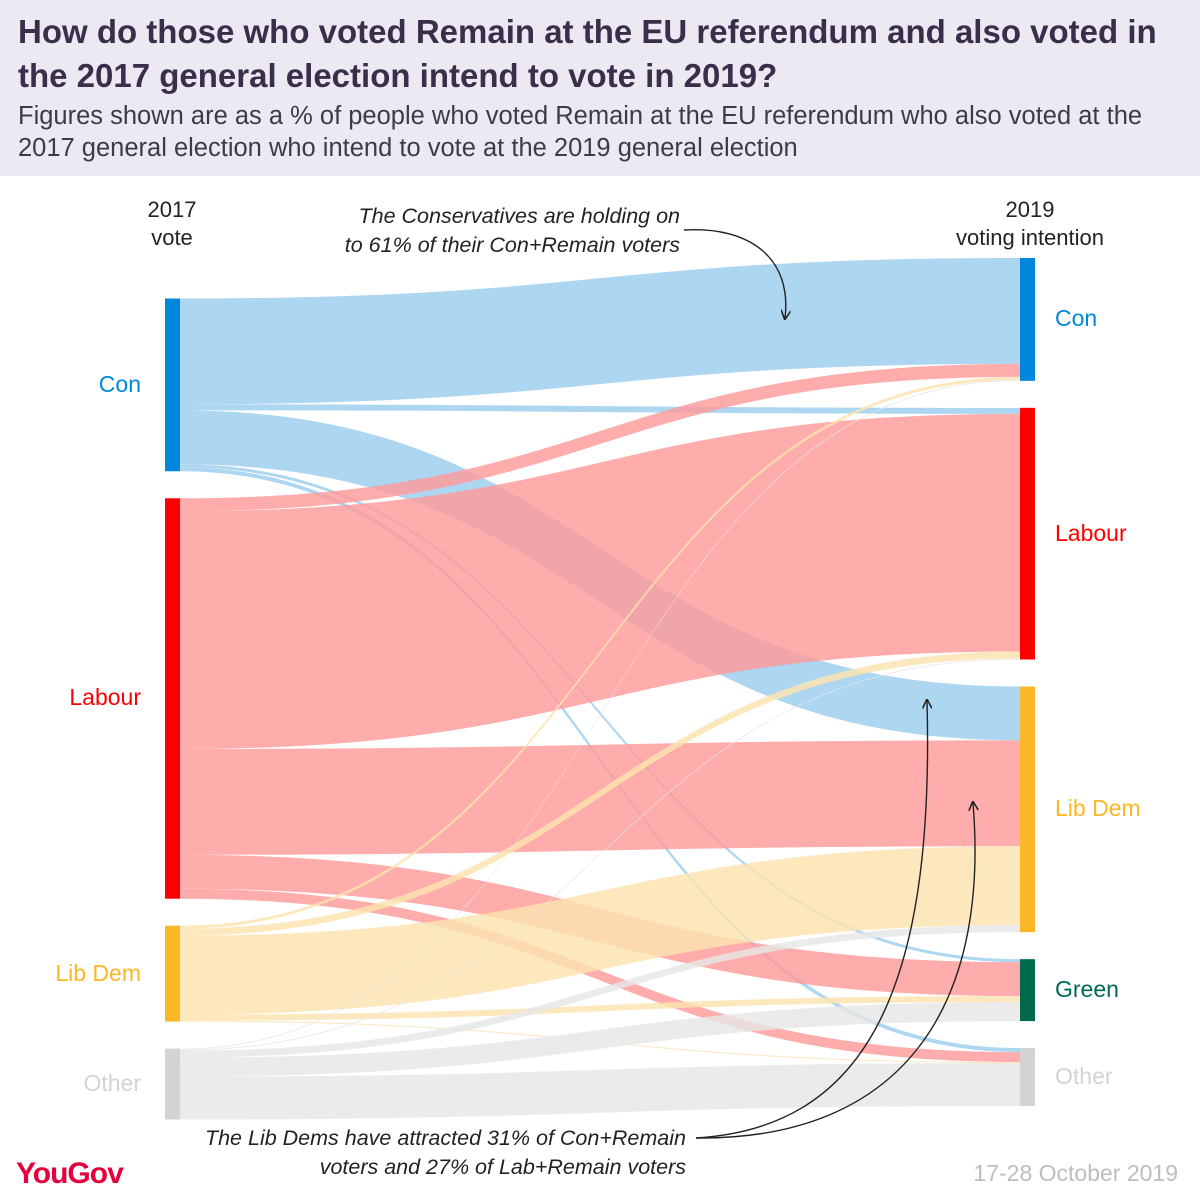  I want to click on target-label-con: Con, so click(1076, 318).